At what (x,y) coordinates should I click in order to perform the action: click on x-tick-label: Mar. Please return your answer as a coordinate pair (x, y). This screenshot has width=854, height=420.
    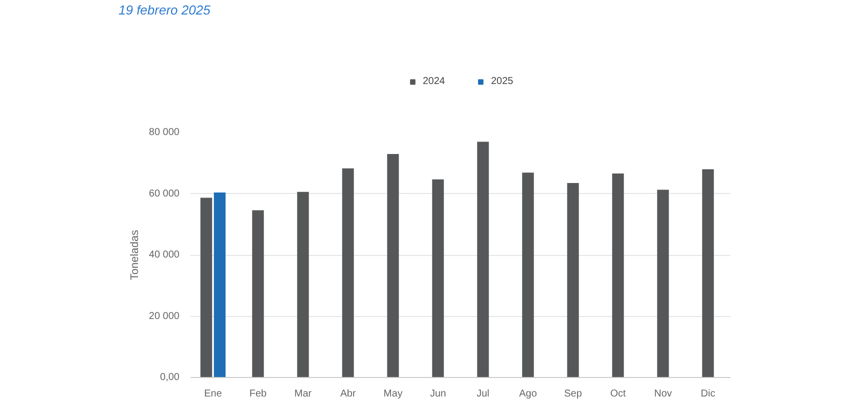
    Looking at the image, I should click on (303, 394).